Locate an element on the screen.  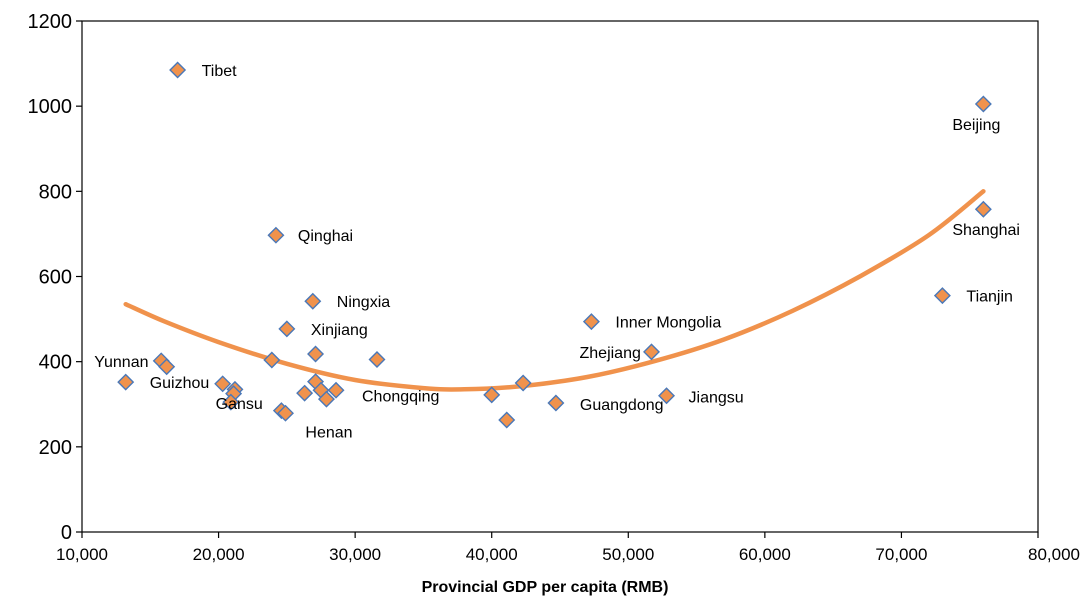
y-tick-labels: 0 200 400 600 800 1000 1200 is located at coordinates (50, 277).